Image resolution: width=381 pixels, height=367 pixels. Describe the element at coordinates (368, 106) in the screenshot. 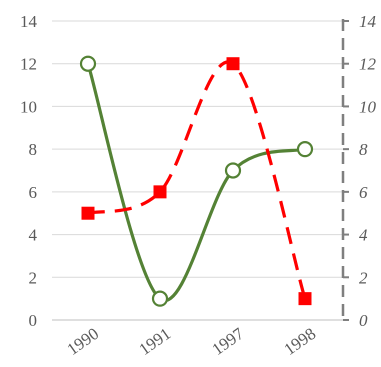

I see `secondary-y-tick-label: 10` at that location.